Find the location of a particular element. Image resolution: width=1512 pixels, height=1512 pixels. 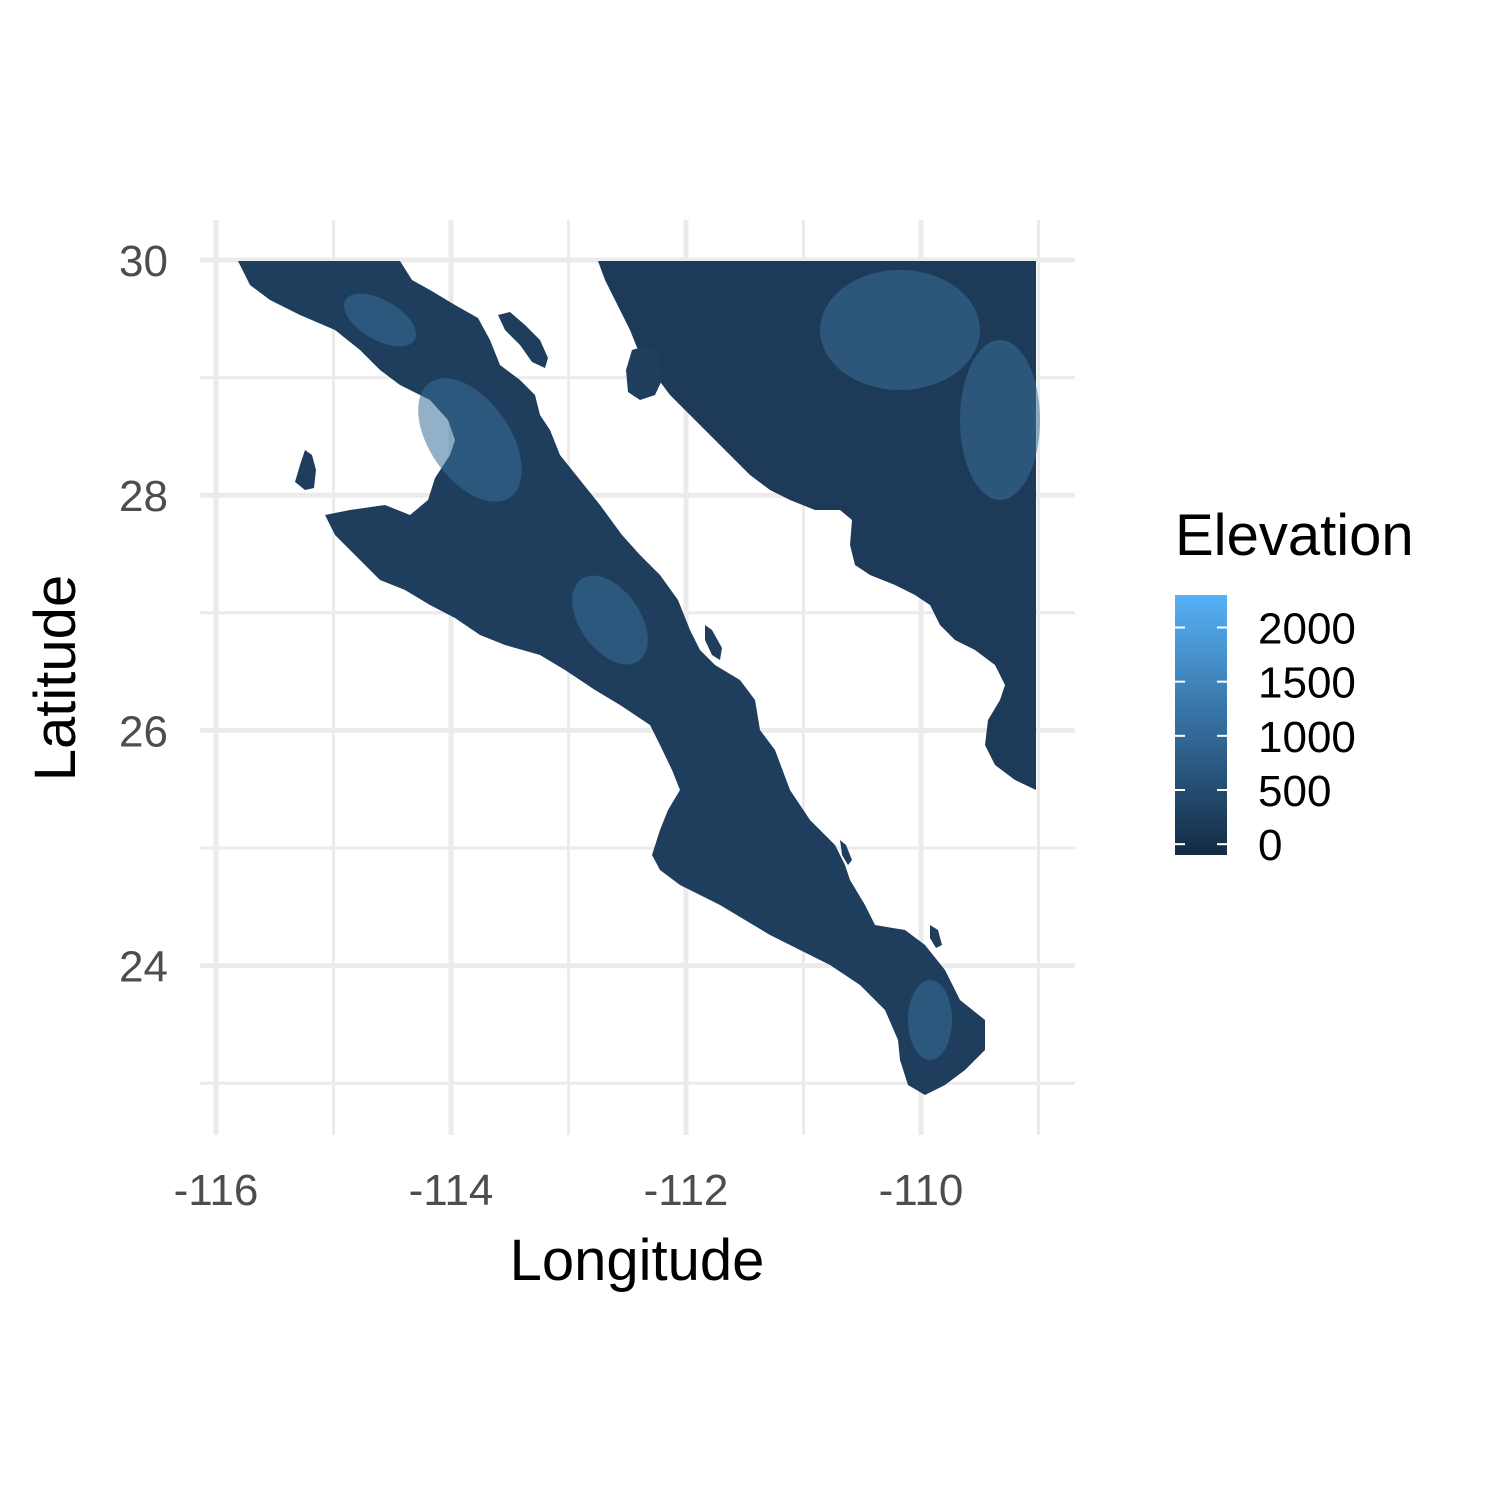

legend-label: 1000 is located at coordinates (1307, 737).